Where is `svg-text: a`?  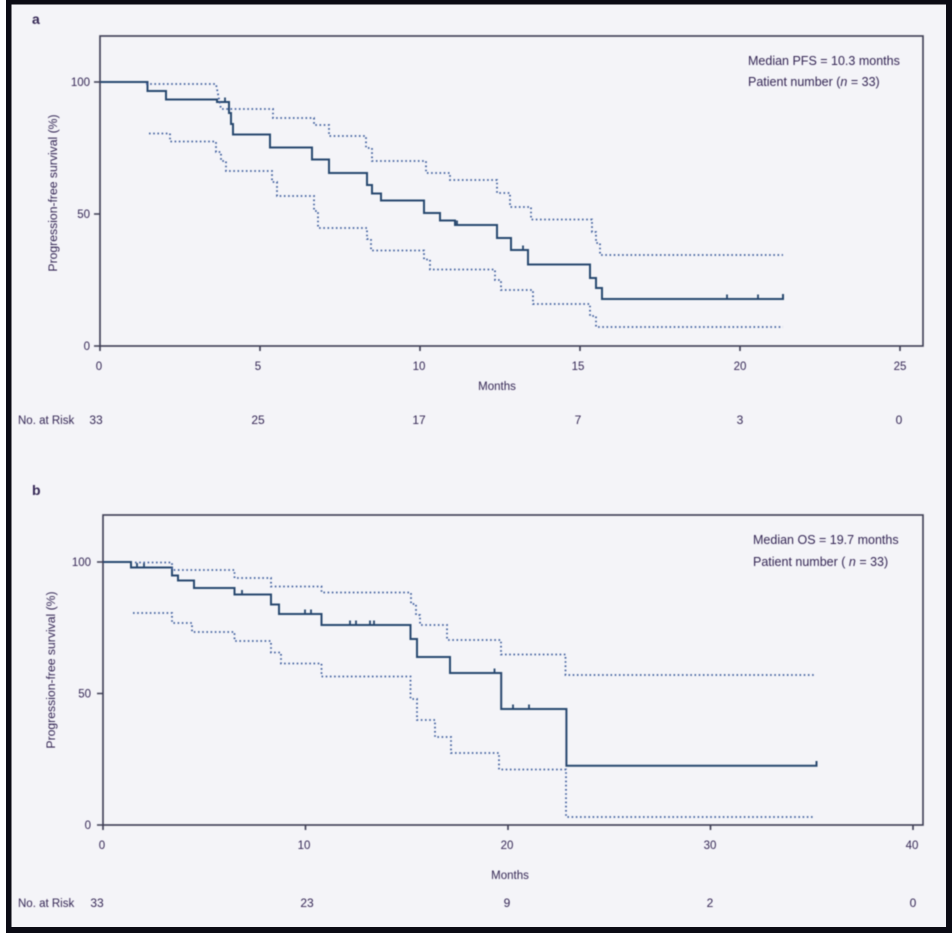
svg-text: a is located at coordinates (36, 19).